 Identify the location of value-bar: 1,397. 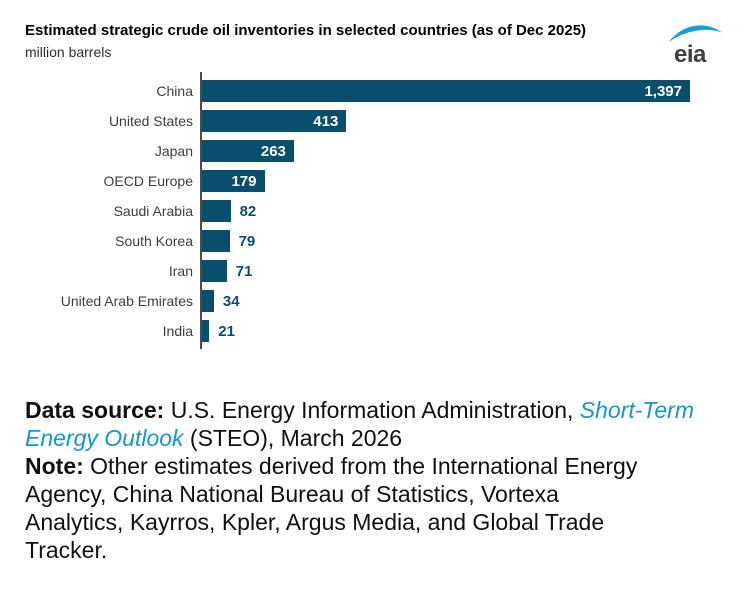
(446, 91).